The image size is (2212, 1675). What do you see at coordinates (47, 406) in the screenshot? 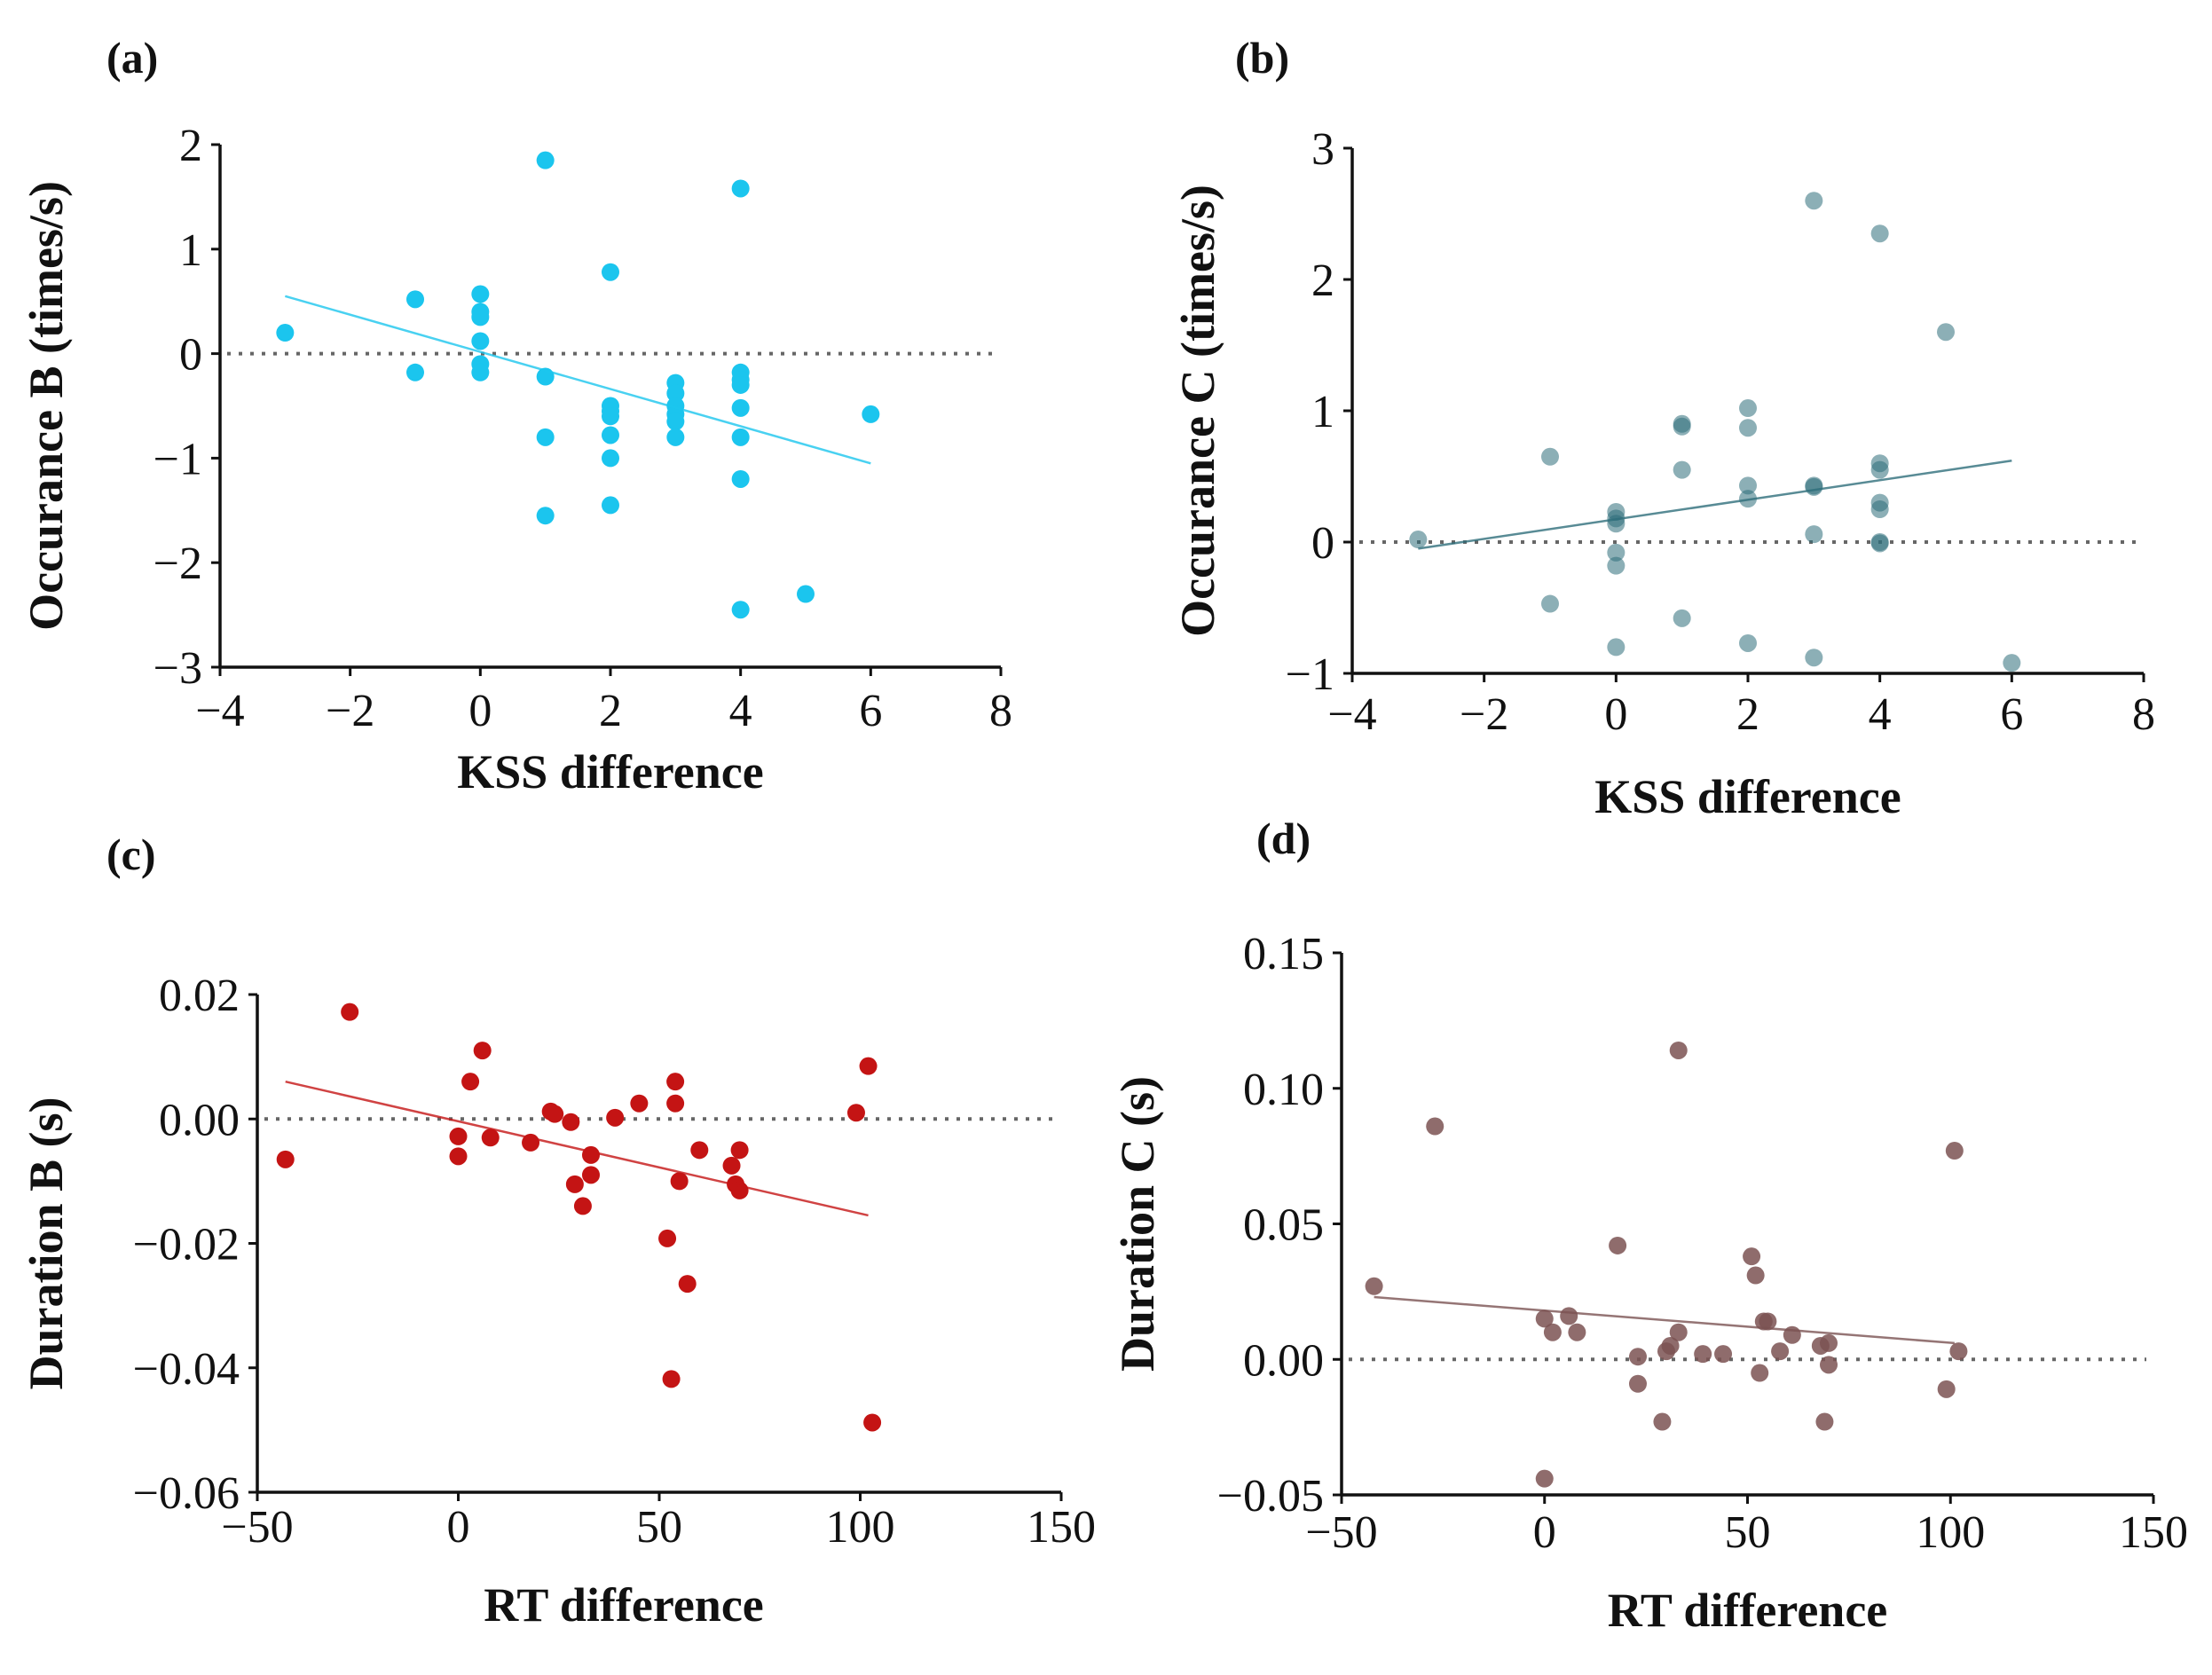
I see `y-axis-title: Occurance B (times/s)` at bounding box center [47, 406].